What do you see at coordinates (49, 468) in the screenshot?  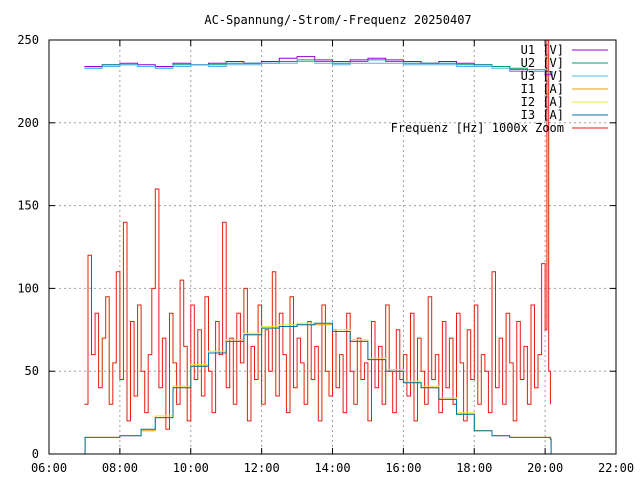 I see `x-tick-label: 06:00` at bounding box center [49, 468].